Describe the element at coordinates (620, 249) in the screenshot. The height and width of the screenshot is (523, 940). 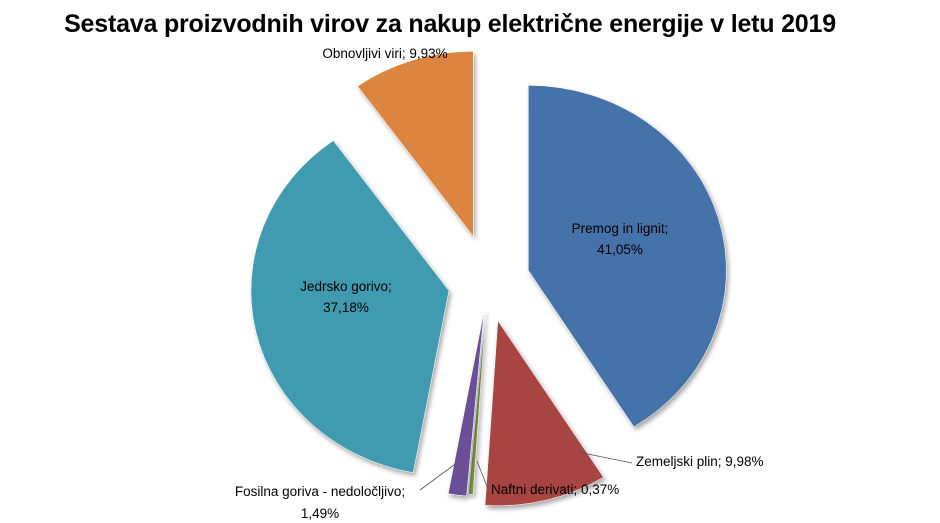
I see `data-label-1-line-2: 41,05%` at that location.